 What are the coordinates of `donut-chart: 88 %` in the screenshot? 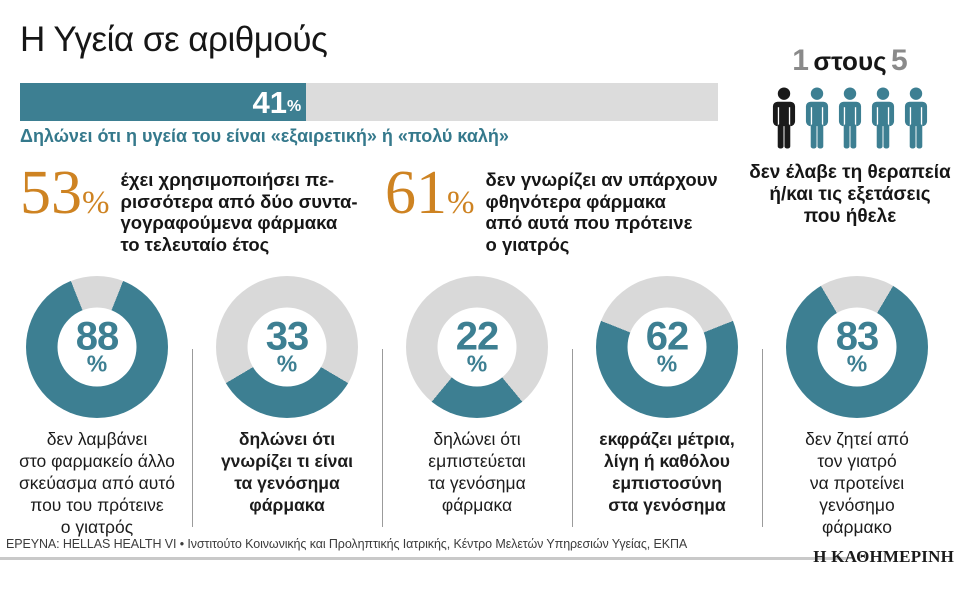 It's located at (97, 347).